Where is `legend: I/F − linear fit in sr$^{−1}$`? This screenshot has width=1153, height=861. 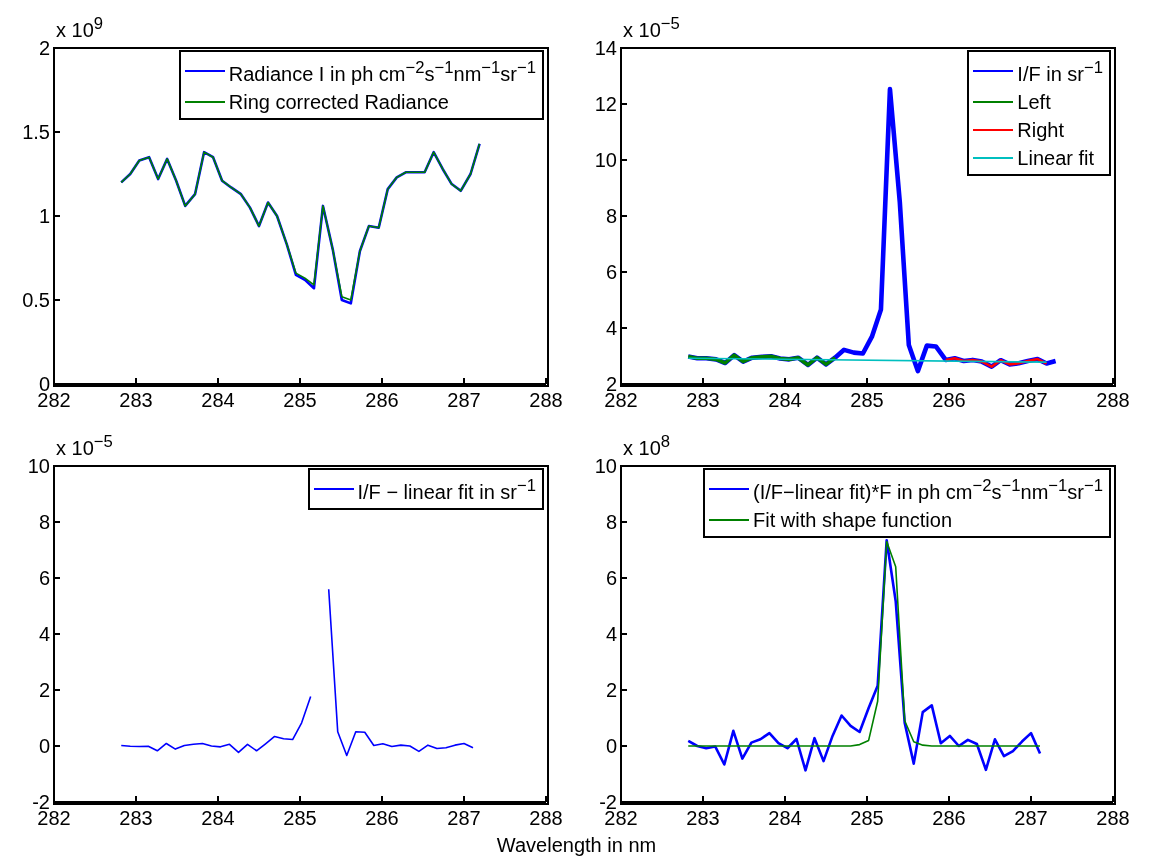
legend: I/F − linear fit in sr$^{−1}$ is located at coordinates (425, 489).